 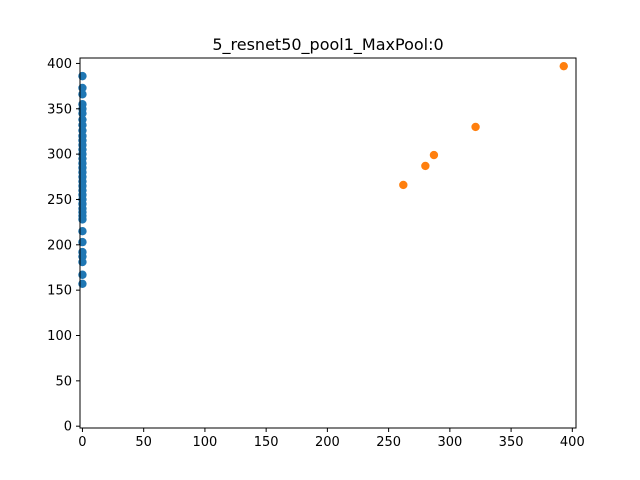 What do you see at coordinates (266, 442) in the screenshot?
I see `x-tick-label: 150` at bounding box center [266, 442].